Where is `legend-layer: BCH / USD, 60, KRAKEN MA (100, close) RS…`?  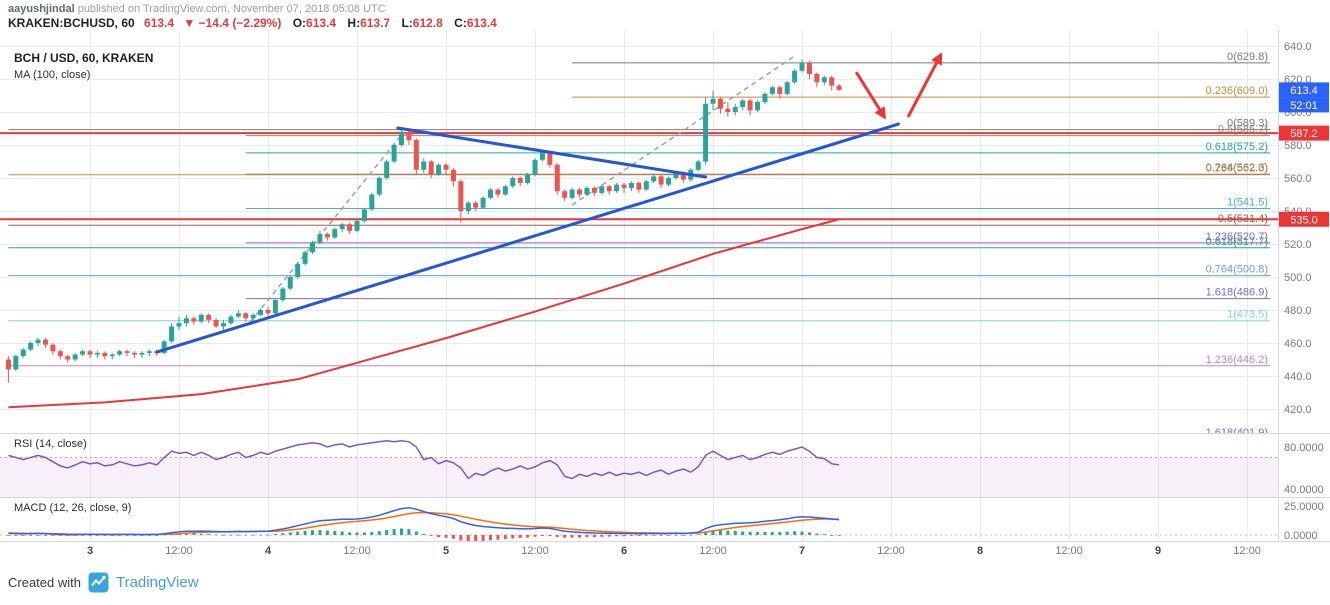
legend-layer: BCH / USD, 60, KRAKEN MA (100, close) RS… is located at coordinates (83, 282).